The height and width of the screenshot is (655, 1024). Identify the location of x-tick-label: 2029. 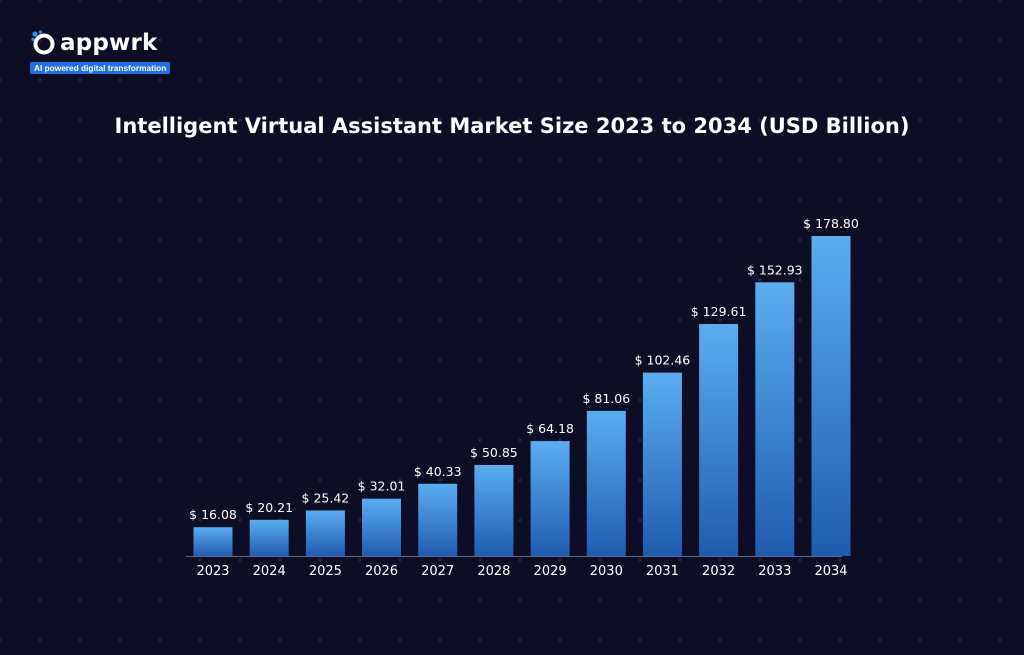
(550, 571).